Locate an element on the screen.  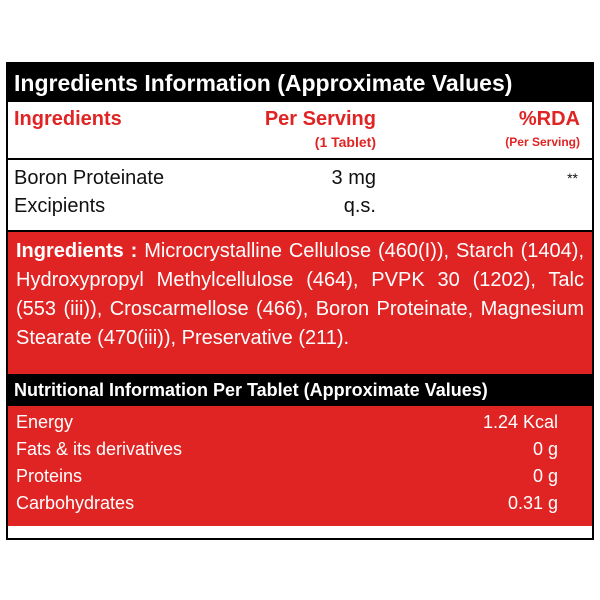
nutrition-name: Proteins is located at coordinates (49, 476).